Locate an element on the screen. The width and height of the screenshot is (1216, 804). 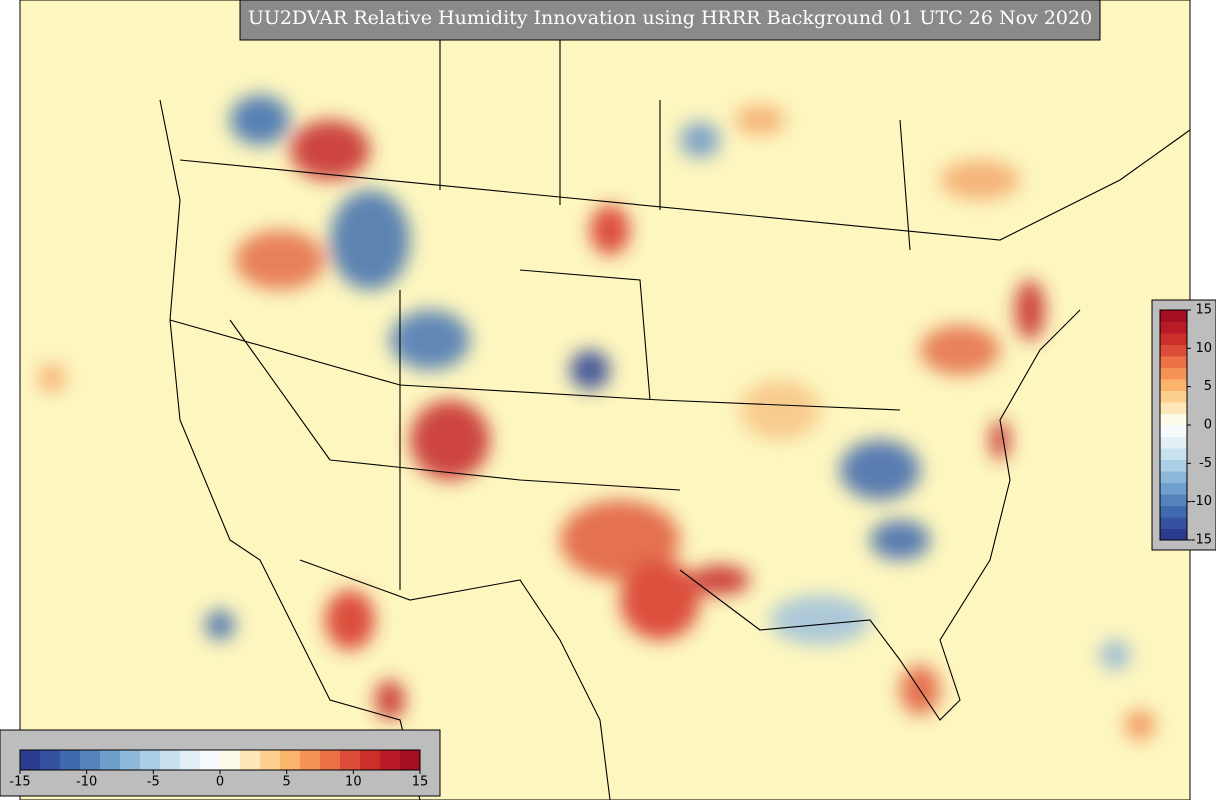
colorbar-vertical: 15 10 5 0 -5 -10 -15 is located at coordinates (1185, 425).